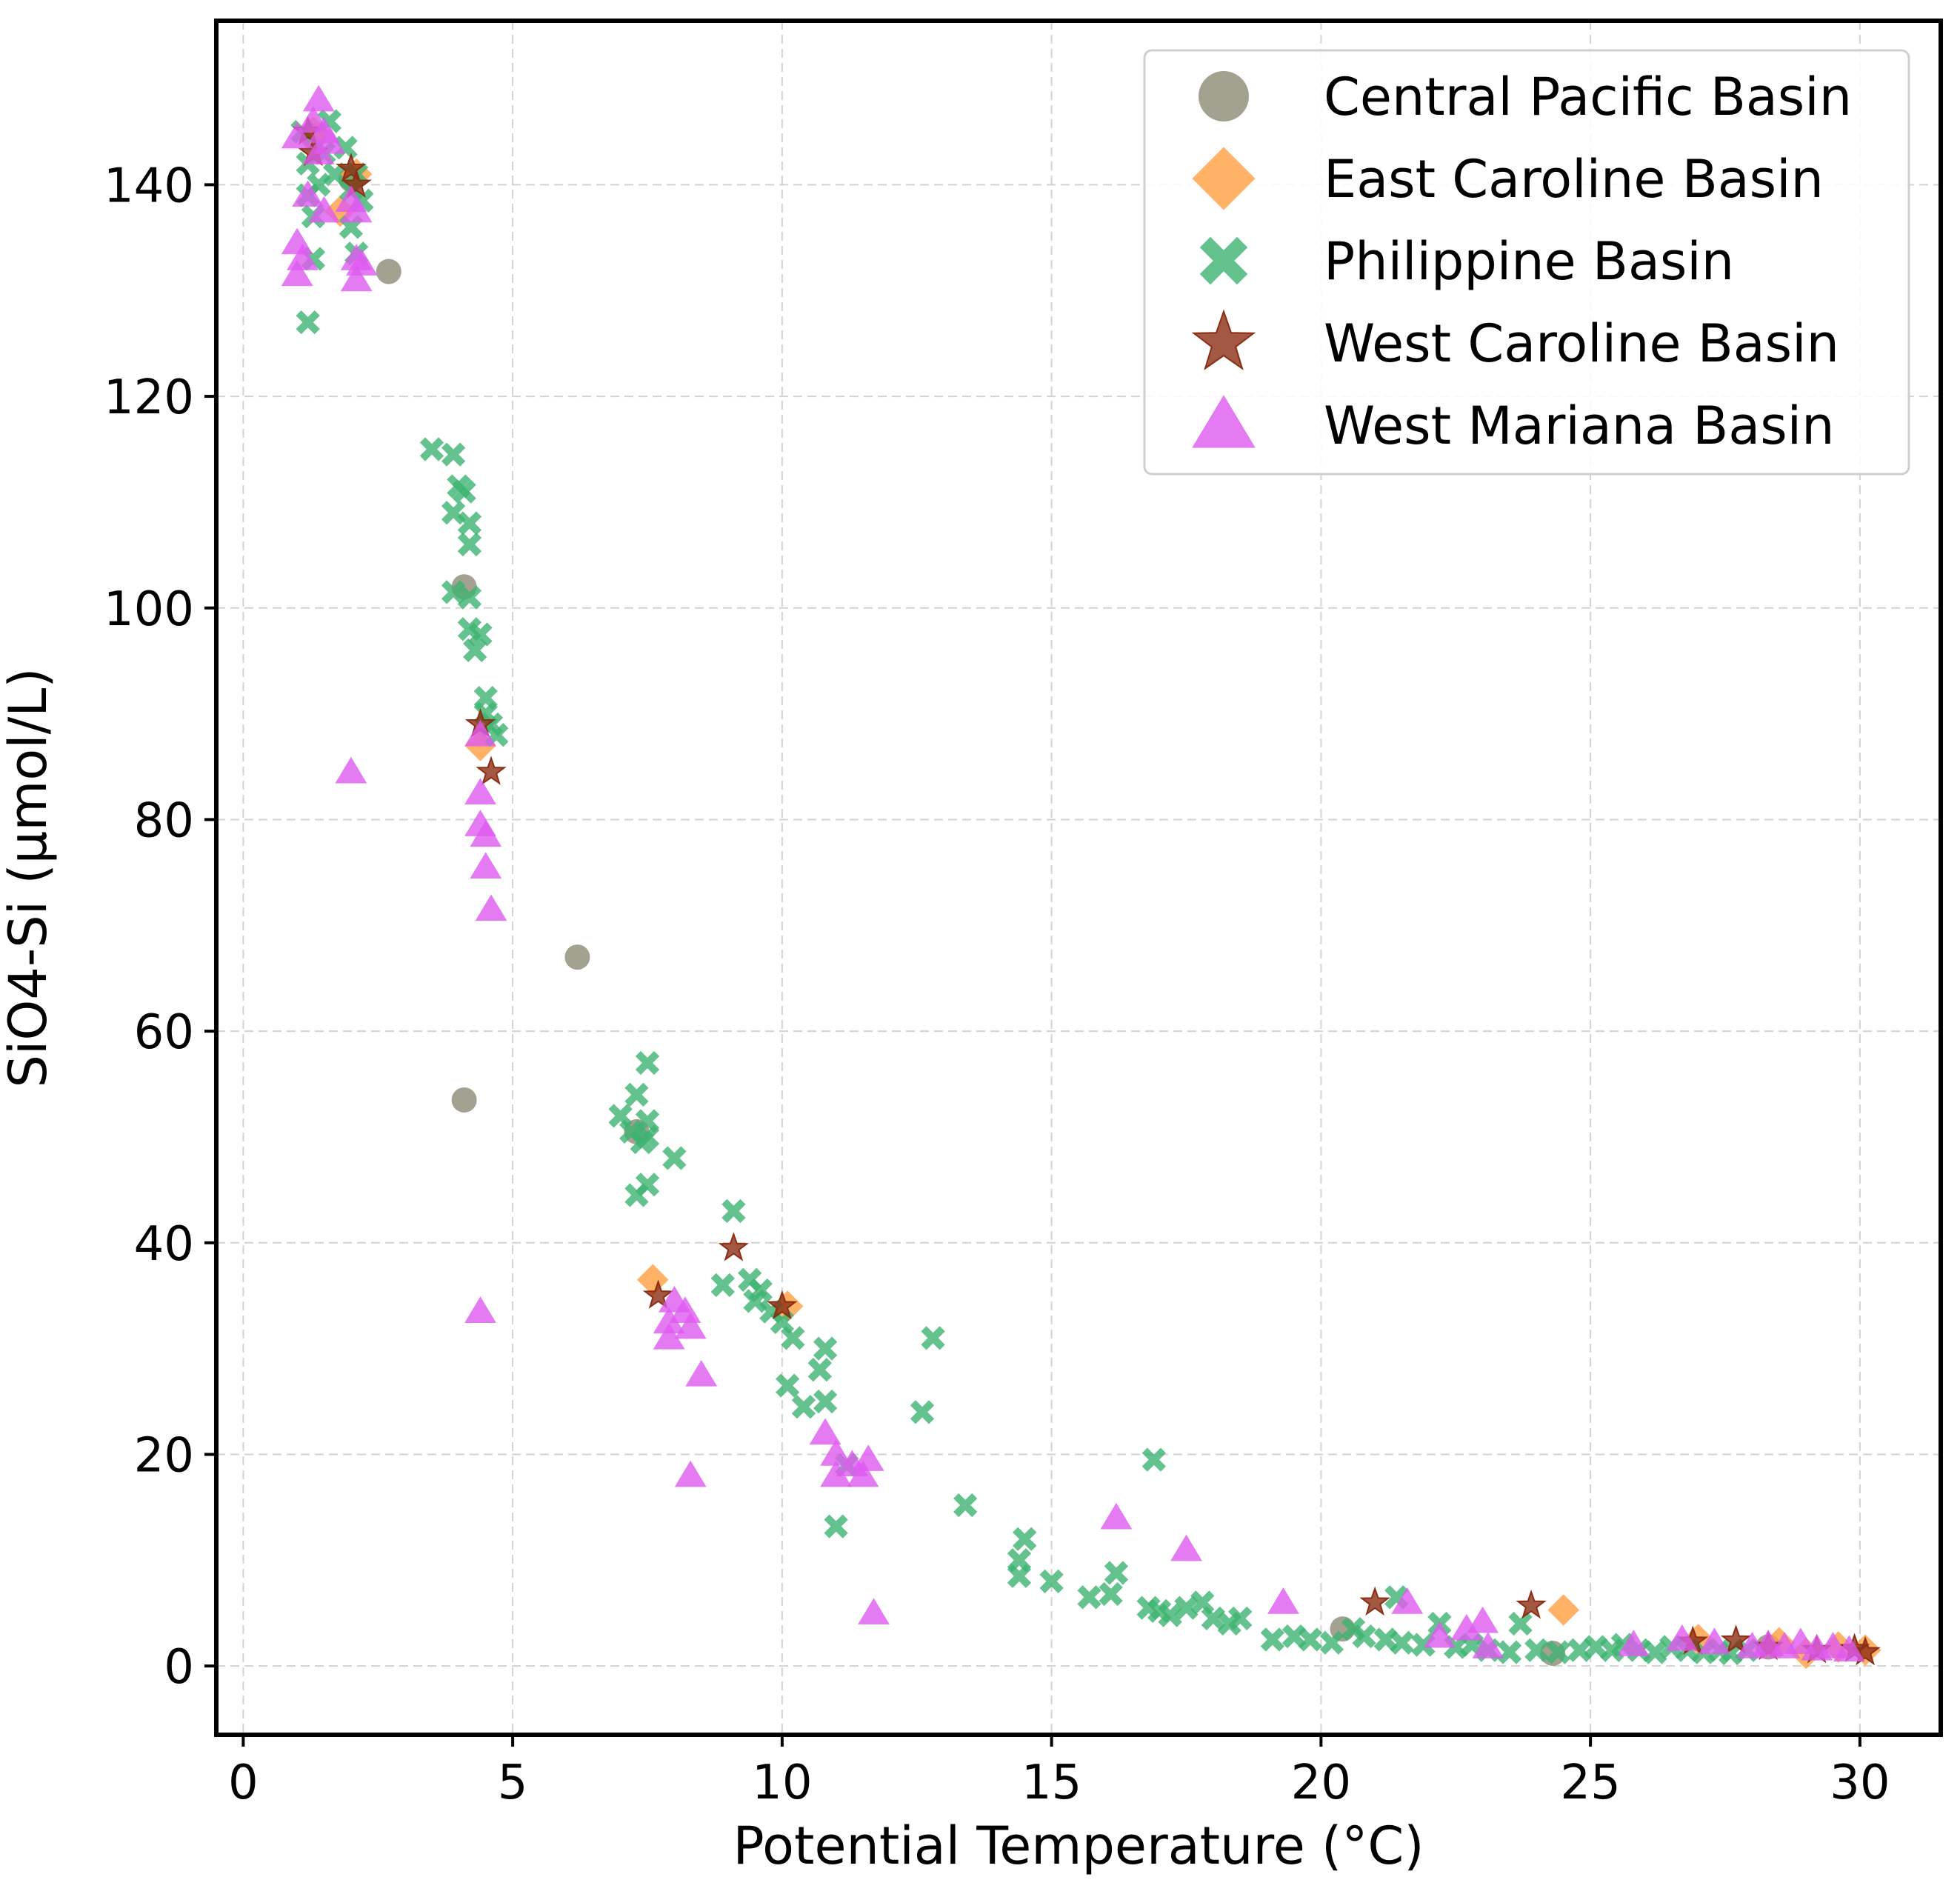 The width and height of the screenshot is (1960, 1897). I want to click on y-tick-label: 60, so click(164, 1032).